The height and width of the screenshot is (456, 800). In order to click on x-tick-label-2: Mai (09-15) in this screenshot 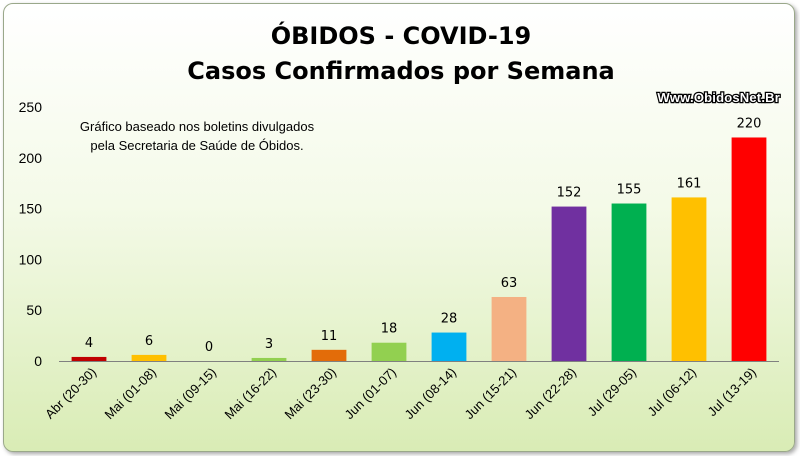, I will do `click(191, 394)`.